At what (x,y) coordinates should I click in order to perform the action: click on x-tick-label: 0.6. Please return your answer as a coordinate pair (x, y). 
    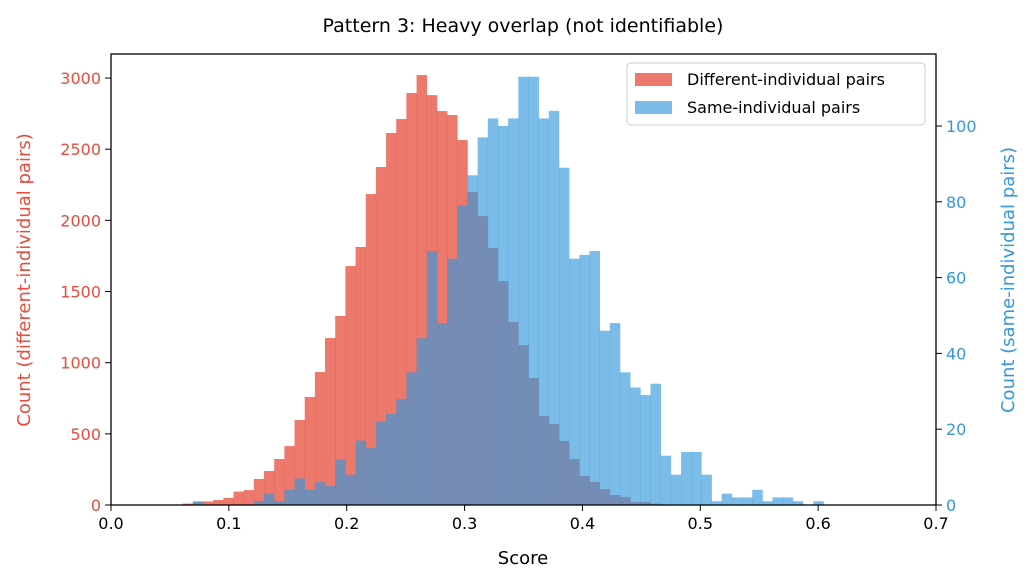
    Looking at the image, I should click on (817, 523).